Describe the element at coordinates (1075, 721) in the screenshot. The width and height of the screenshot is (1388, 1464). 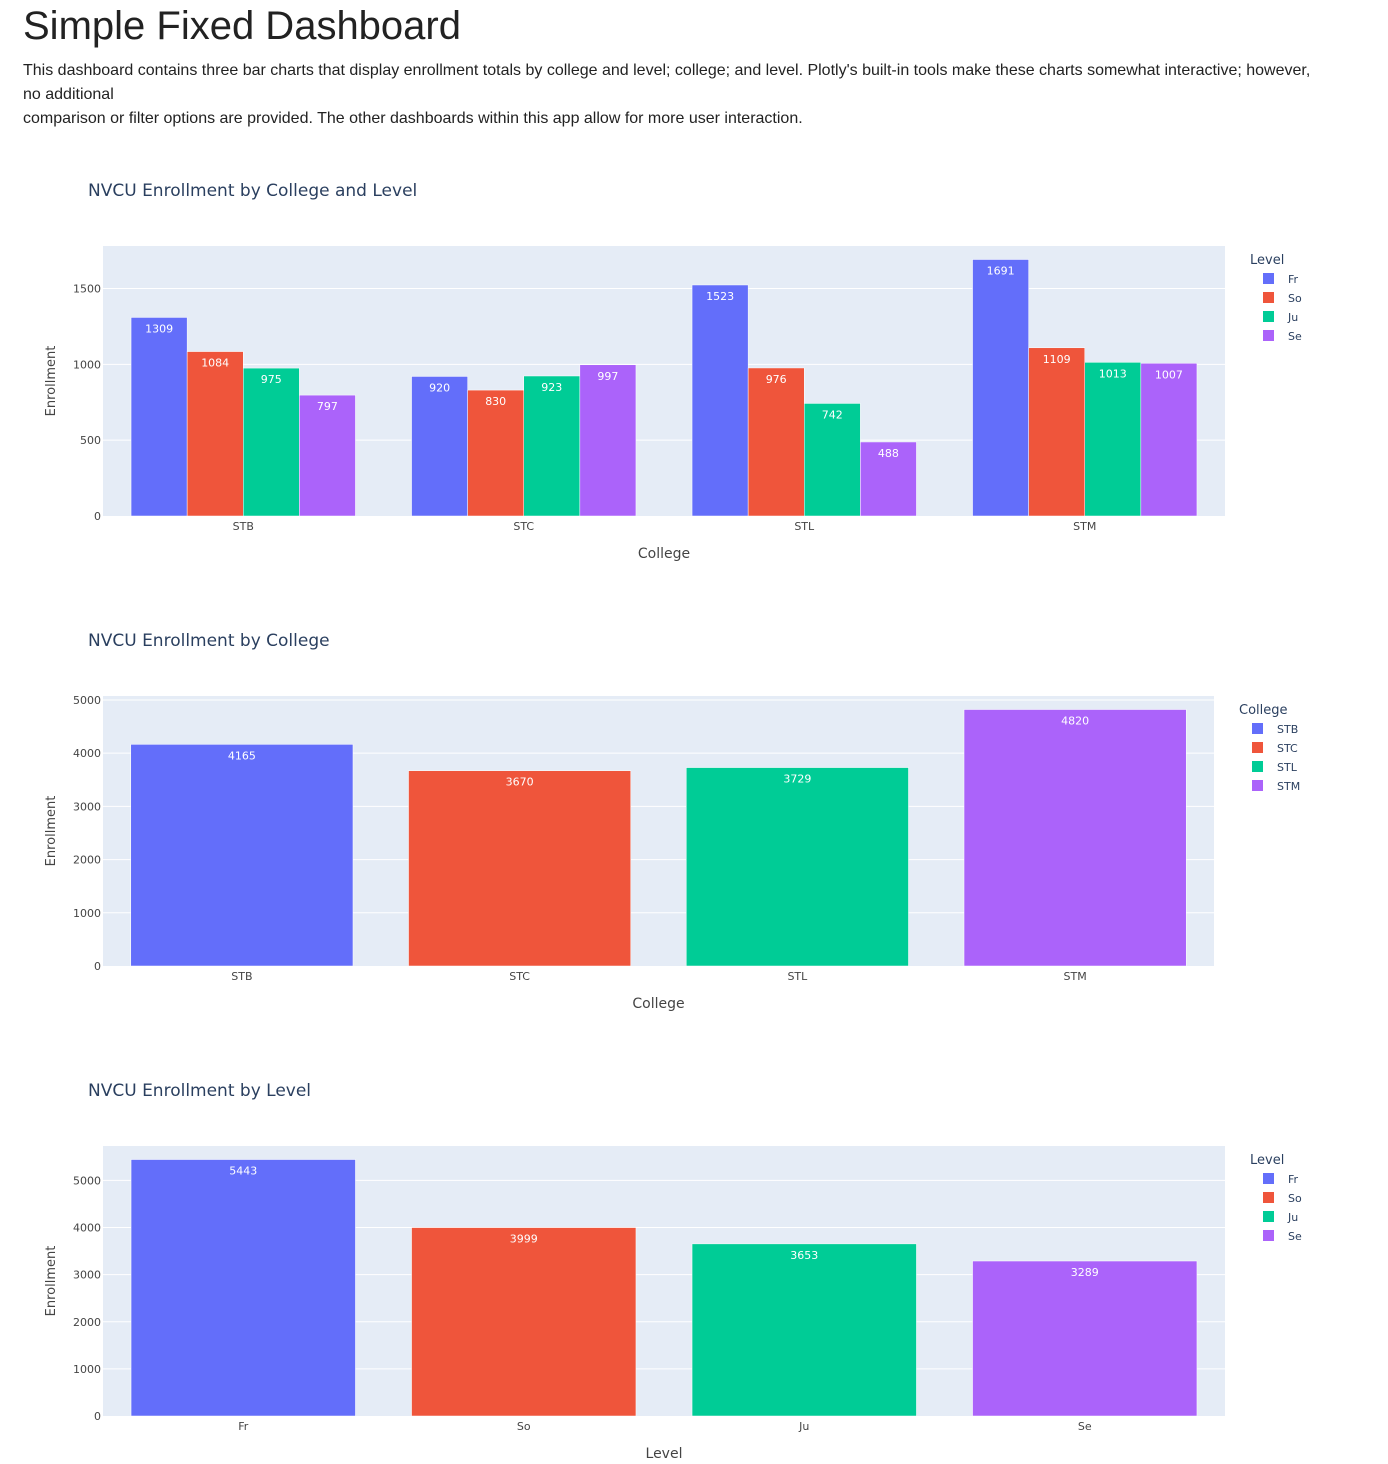
I see `bar-value-label: 4820` at that location.